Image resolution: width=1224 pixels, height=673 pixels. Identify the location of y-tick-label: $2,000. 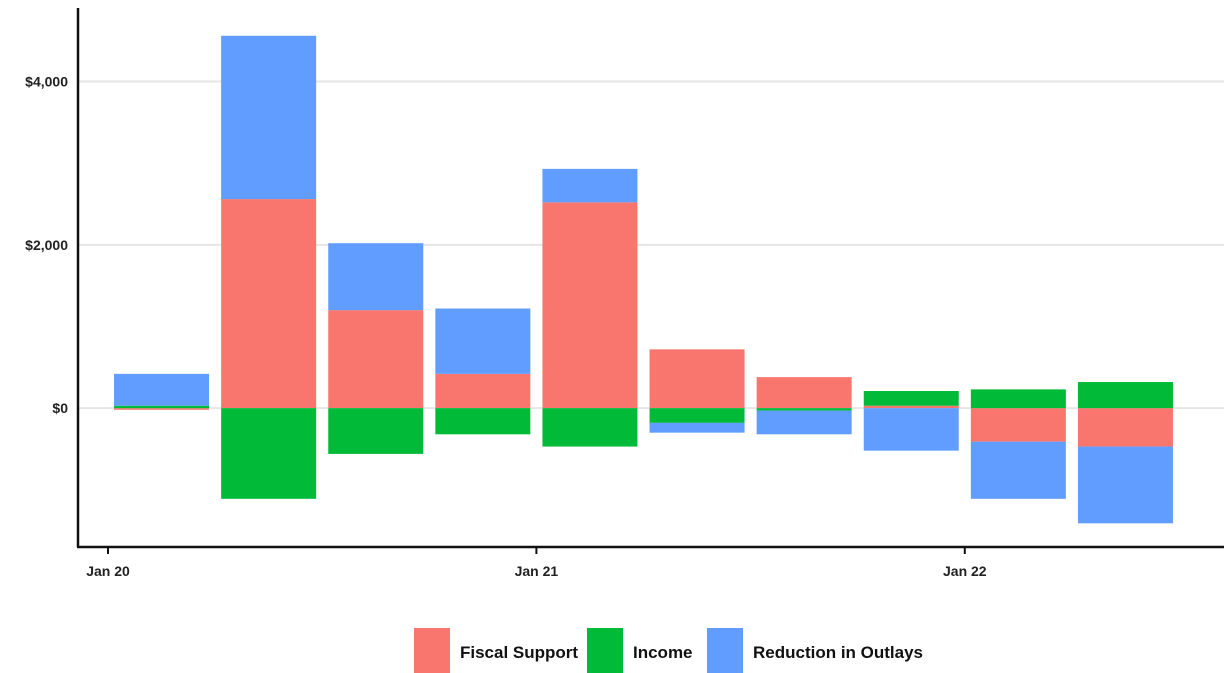
(46, 245).